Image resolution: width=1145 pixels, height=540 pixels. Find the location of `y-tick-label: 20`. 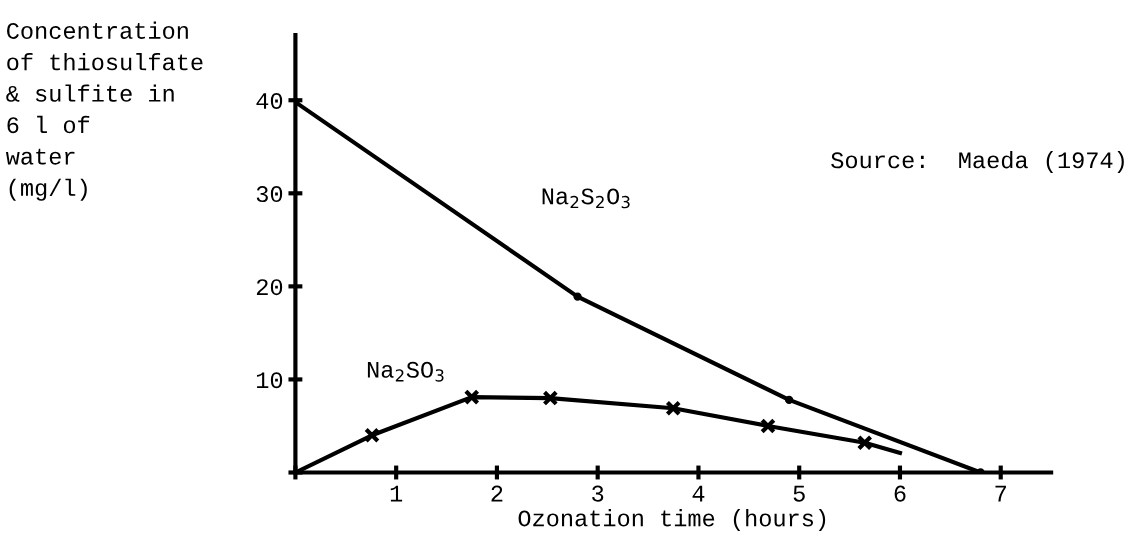

y-tick-label: 20 is located at coordinates (269, 287).